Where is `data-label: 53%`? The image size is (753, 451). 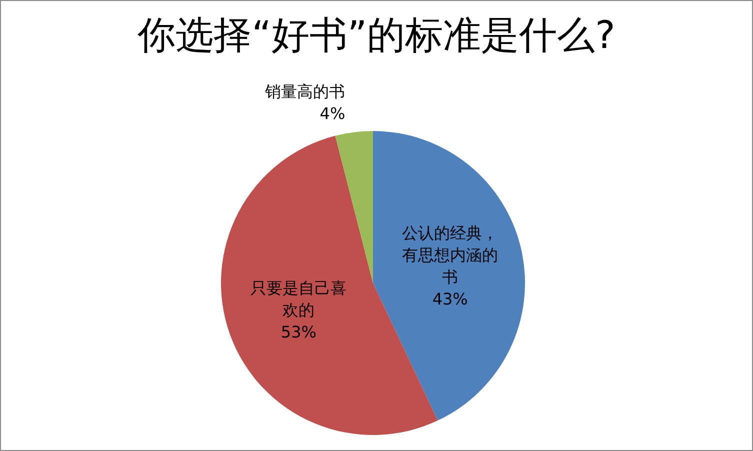 data-label: 53% is located at coordinates (298, 332).